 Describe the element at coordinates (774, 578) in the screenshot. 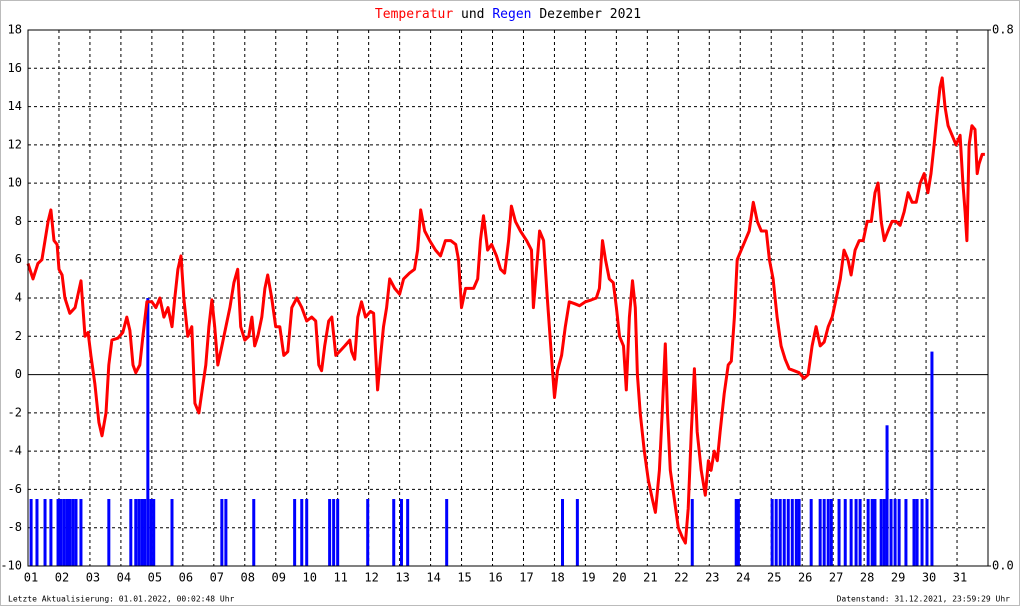

I see `x-tick-label: 25` at that location.